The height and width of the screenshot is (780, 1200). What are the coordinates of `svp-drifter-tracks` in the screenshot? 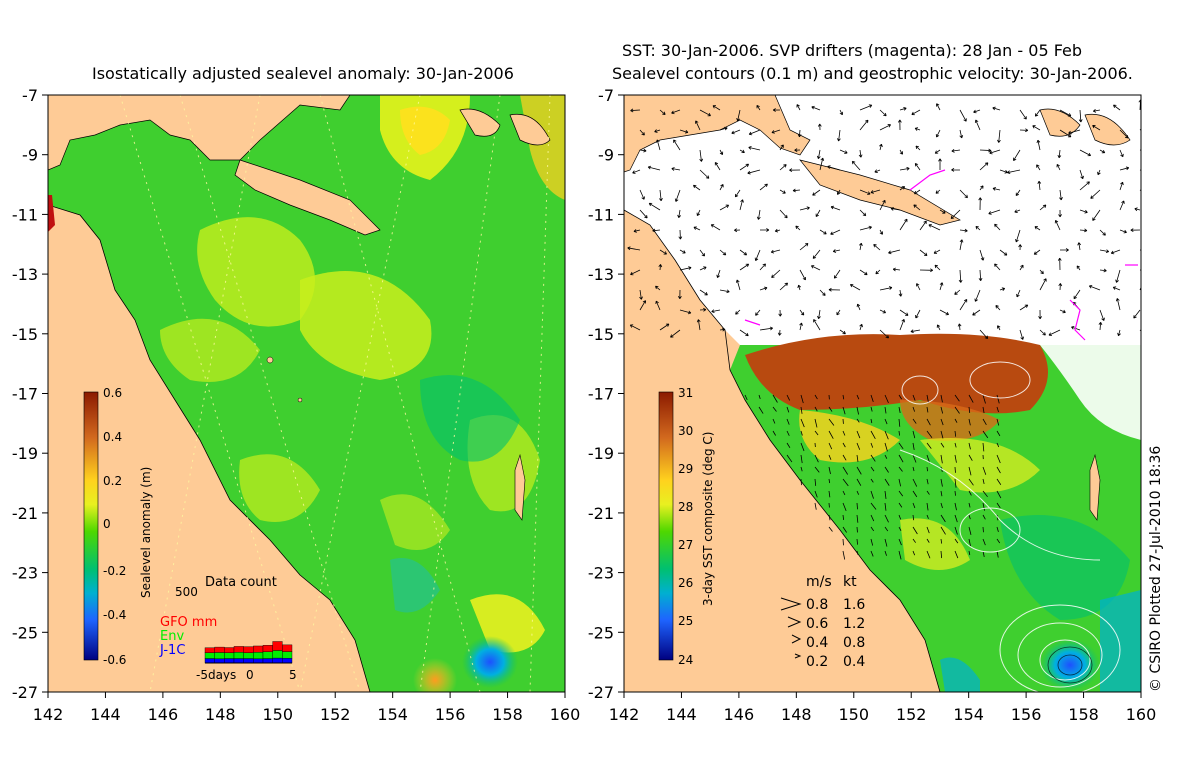 It's located at (941, 255).